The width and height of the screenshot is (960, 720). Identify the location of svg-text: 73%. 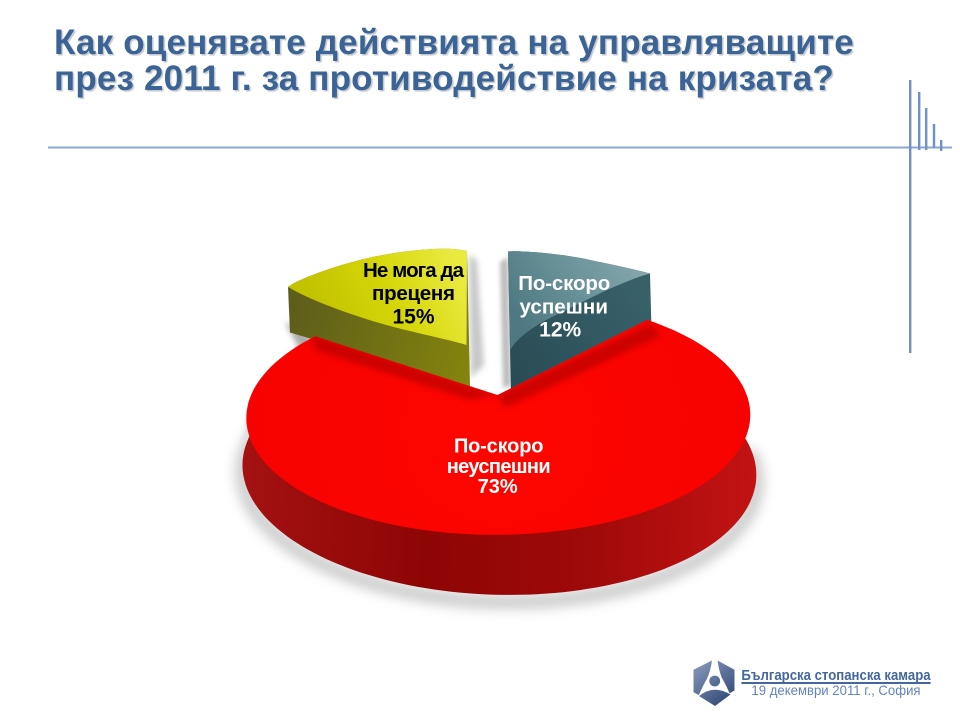
(498, 487).